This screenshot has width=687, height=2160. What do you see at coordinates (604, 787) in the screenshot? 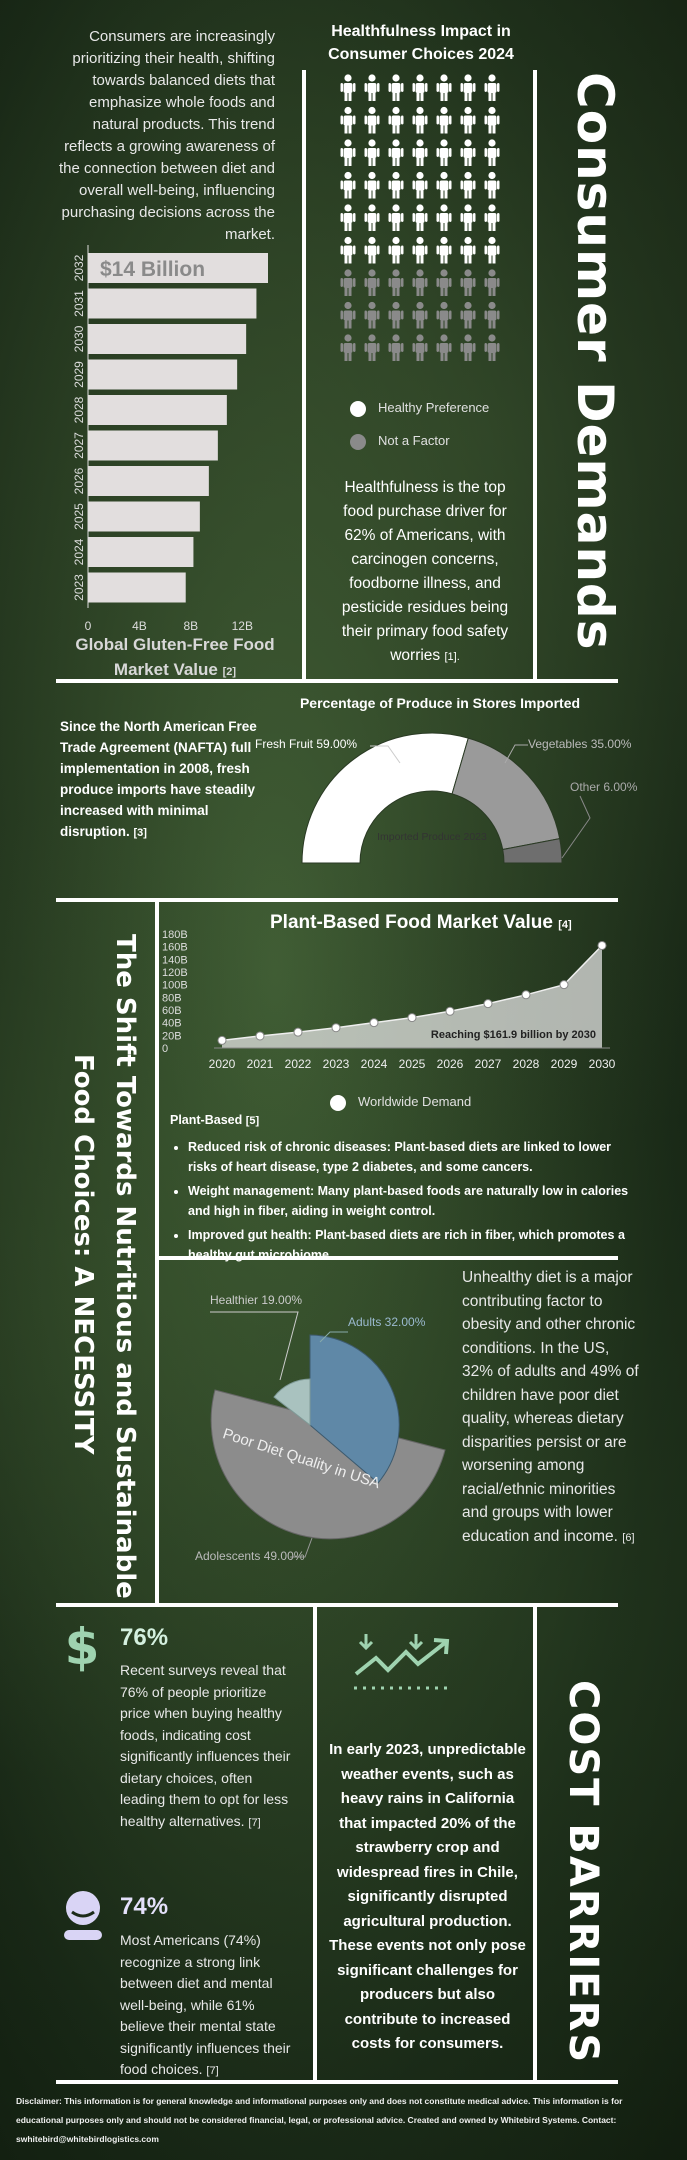
I see `produce-label-other: Other 6.00%` at bounding box center [604, 787].